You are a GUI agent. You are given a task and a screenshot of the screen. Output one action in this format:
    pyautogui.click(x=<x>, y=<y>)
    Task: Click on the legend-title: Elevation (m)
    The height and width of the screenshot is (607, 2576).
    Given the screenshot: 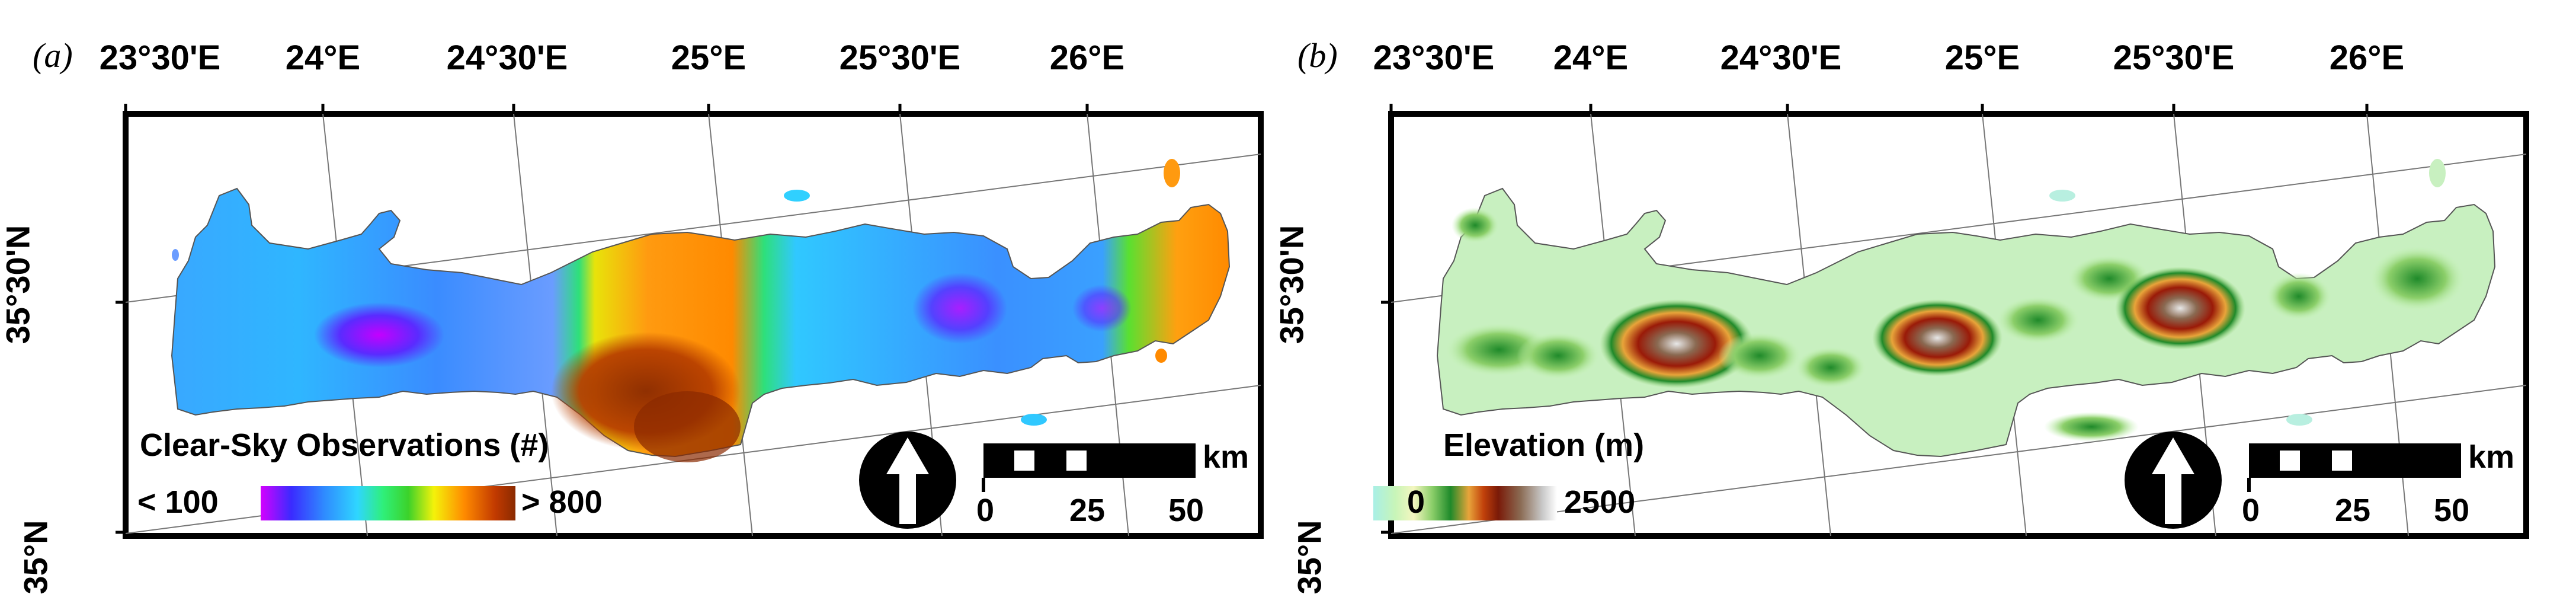 What is the action you would take?
    pyautogui.click(x=1544, y=445)
    